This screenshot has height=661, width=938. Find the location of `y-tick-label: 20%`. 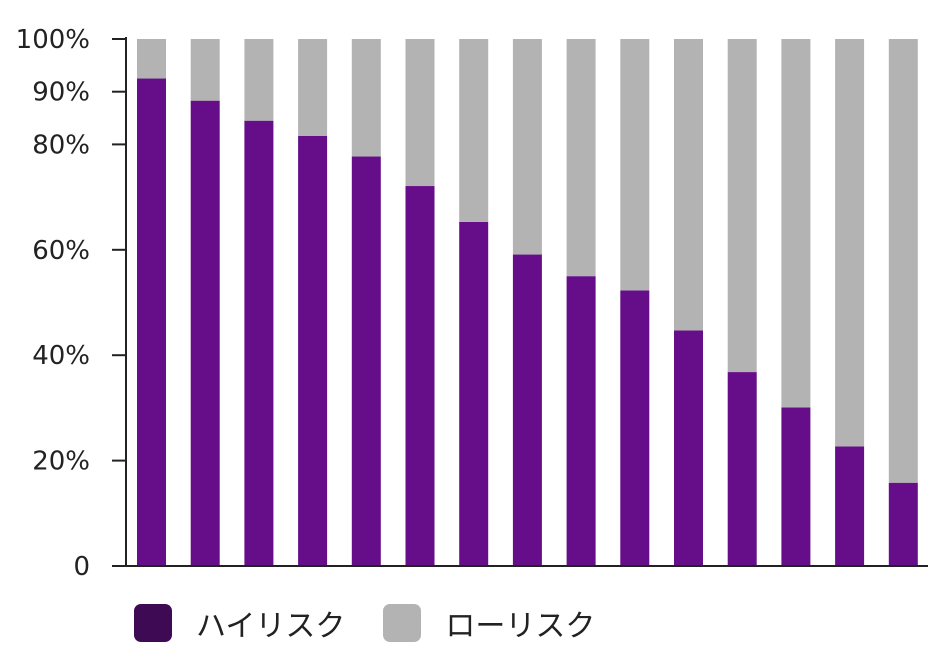

y-tick-label: 20% is located at coordinates (61, 462).